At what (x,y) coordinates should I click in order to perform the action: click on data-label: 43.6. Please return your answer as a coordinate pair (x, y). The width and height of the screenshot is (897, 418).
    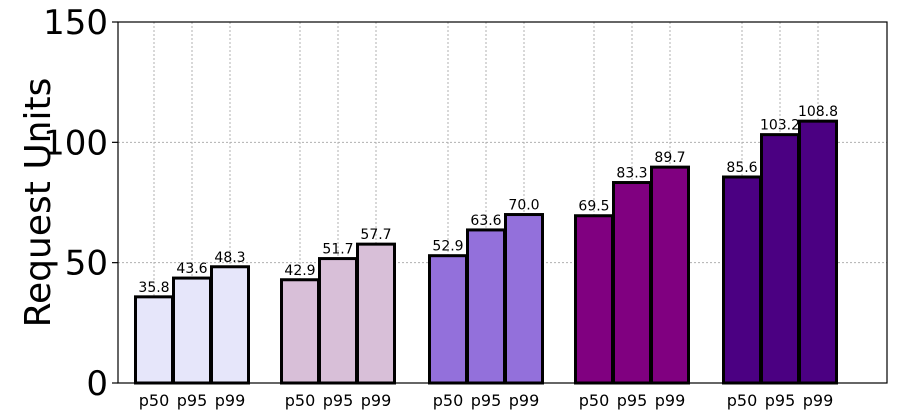
    Looking at the image, I should click on (191, 269).